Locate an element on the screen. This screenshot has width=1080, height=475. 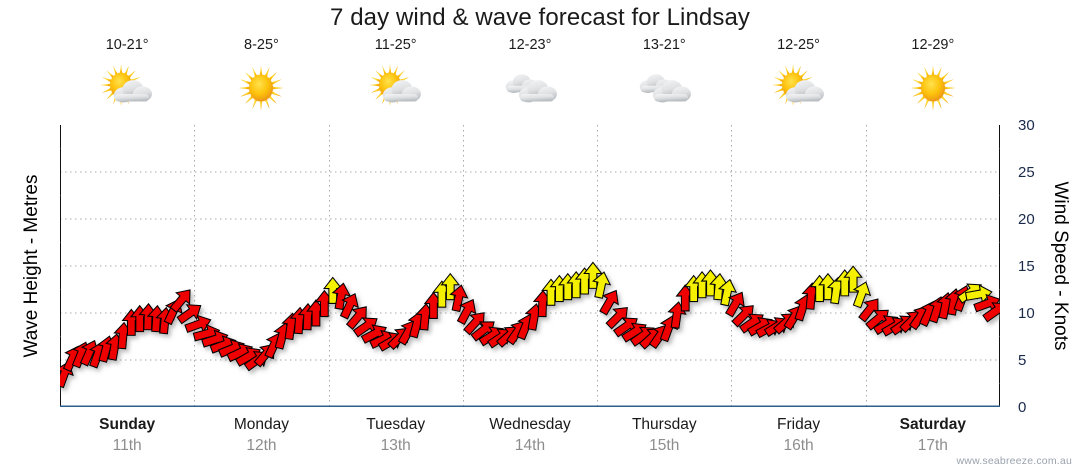
day-footer-saturday: Saturday 17th is located at coordinates (933, 436).